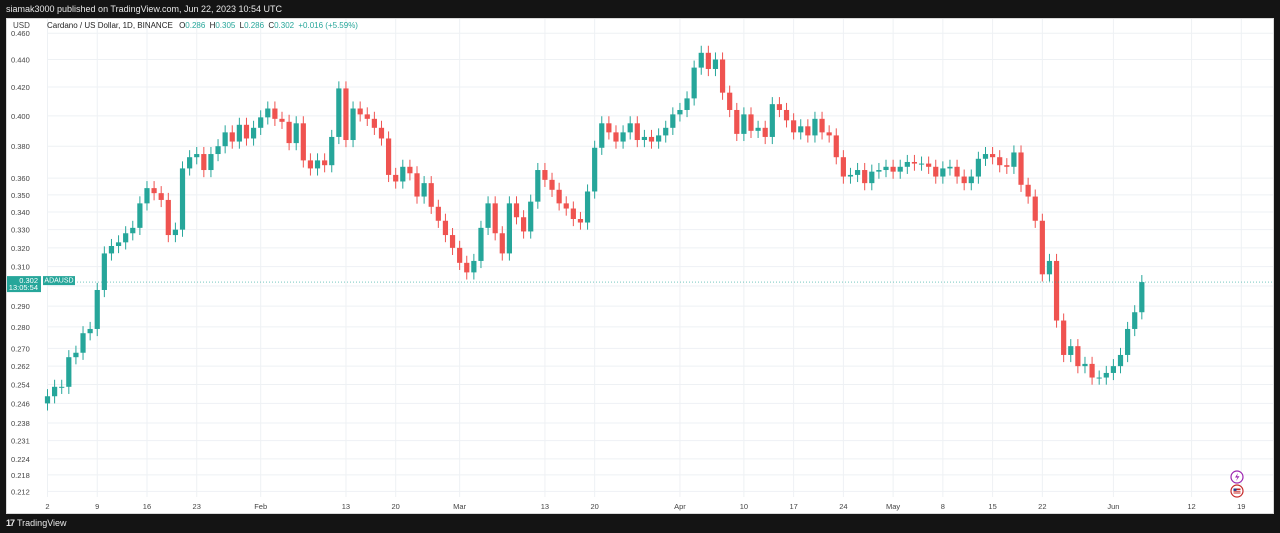 The height and width of the screenshot is (533, 1280). Describe the element at coordinates (242, 25) in the screenshot. I see `ohlc-low-label: L` at that location.